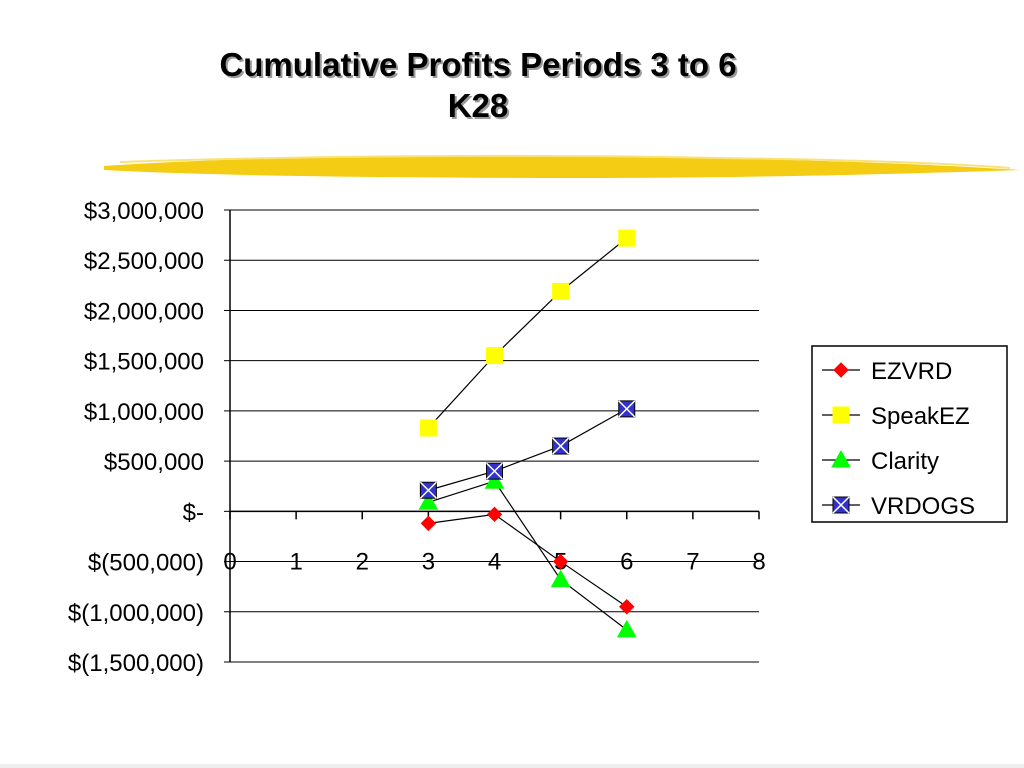  I want to click on x-tick-label: 3, so click(428, 561).